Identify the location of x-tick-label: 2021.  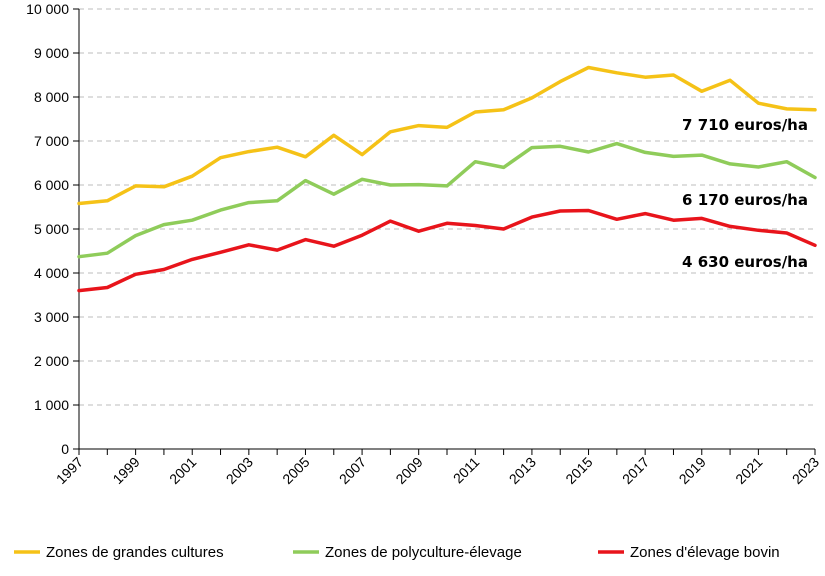
(748, 470).